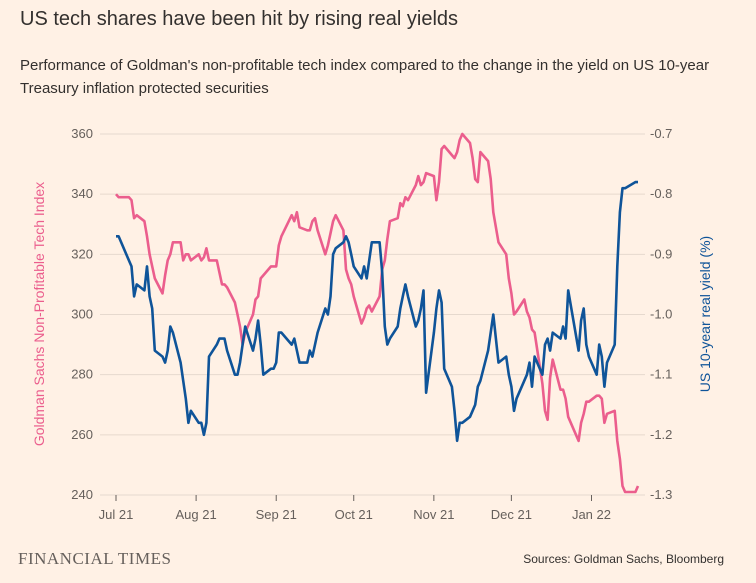 The image size is (756, 583). What do you see at coordinates (95, 558) in the screenshot?
I see `ft-logo: FINANCIAL TIMES` at bounding box center [95, 558].